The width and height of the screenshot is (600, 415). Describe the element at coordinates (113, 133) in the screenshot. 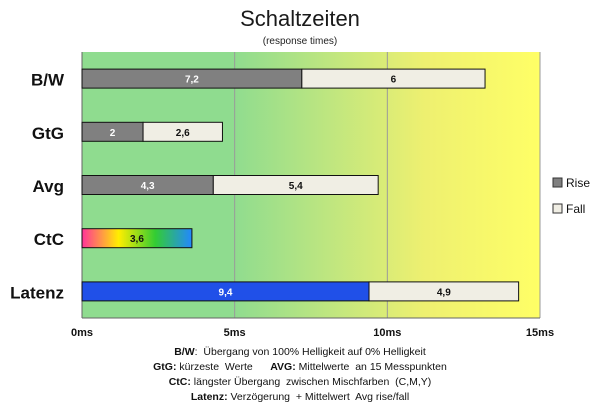

I see `bar-rise-label: 2` at that location.